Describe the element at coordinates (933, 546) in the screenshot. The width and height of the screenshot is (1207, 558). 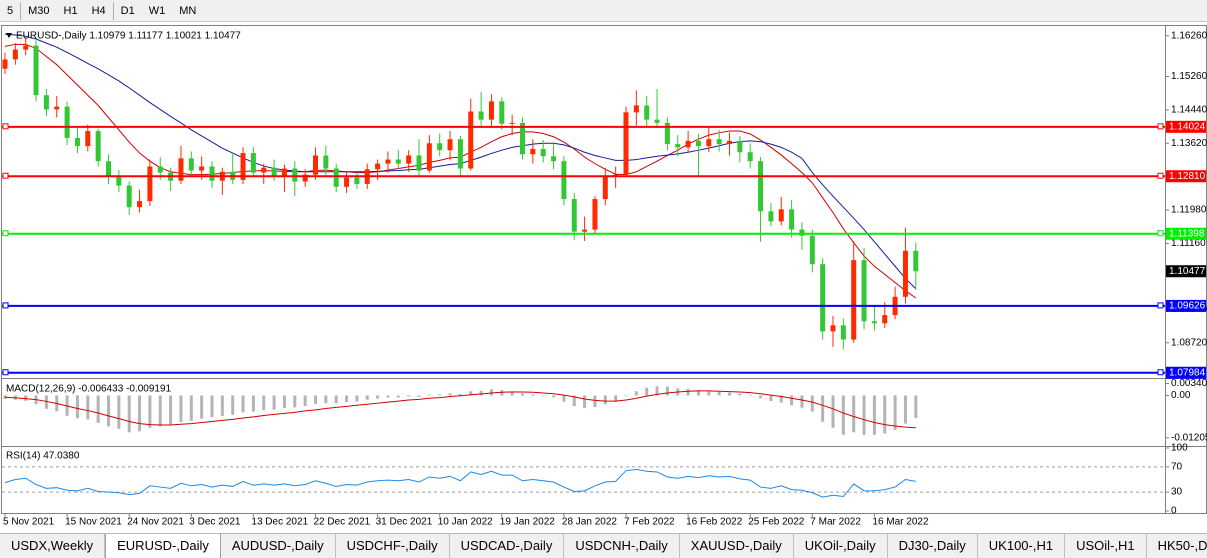
I see `chart-tab: DJ30-,Daily` at that location.